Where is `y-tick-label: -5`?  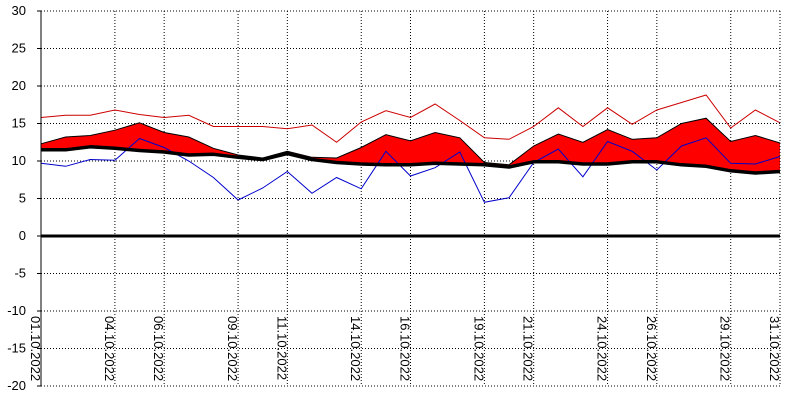 y-tick-label: -5 is located at coordinates (20, 273).